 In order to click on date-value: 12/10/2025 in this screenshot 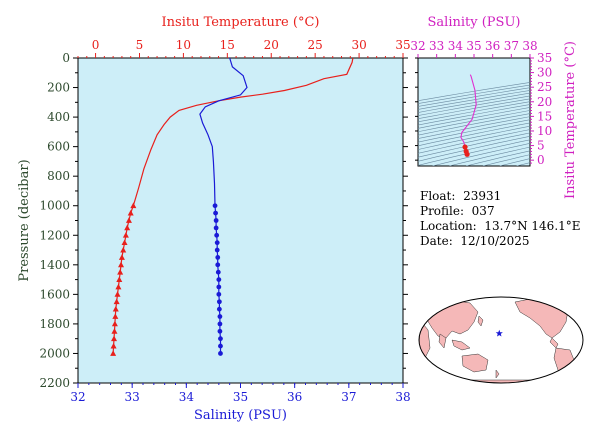, I will do `click(494, 241)`.